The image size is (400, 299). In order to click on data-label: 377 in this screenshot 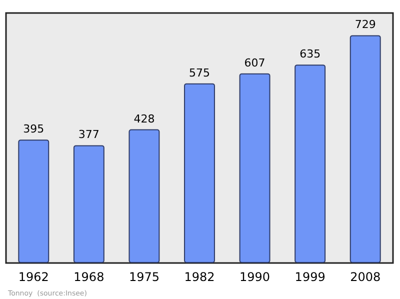, I will do `click(89, 135)`.